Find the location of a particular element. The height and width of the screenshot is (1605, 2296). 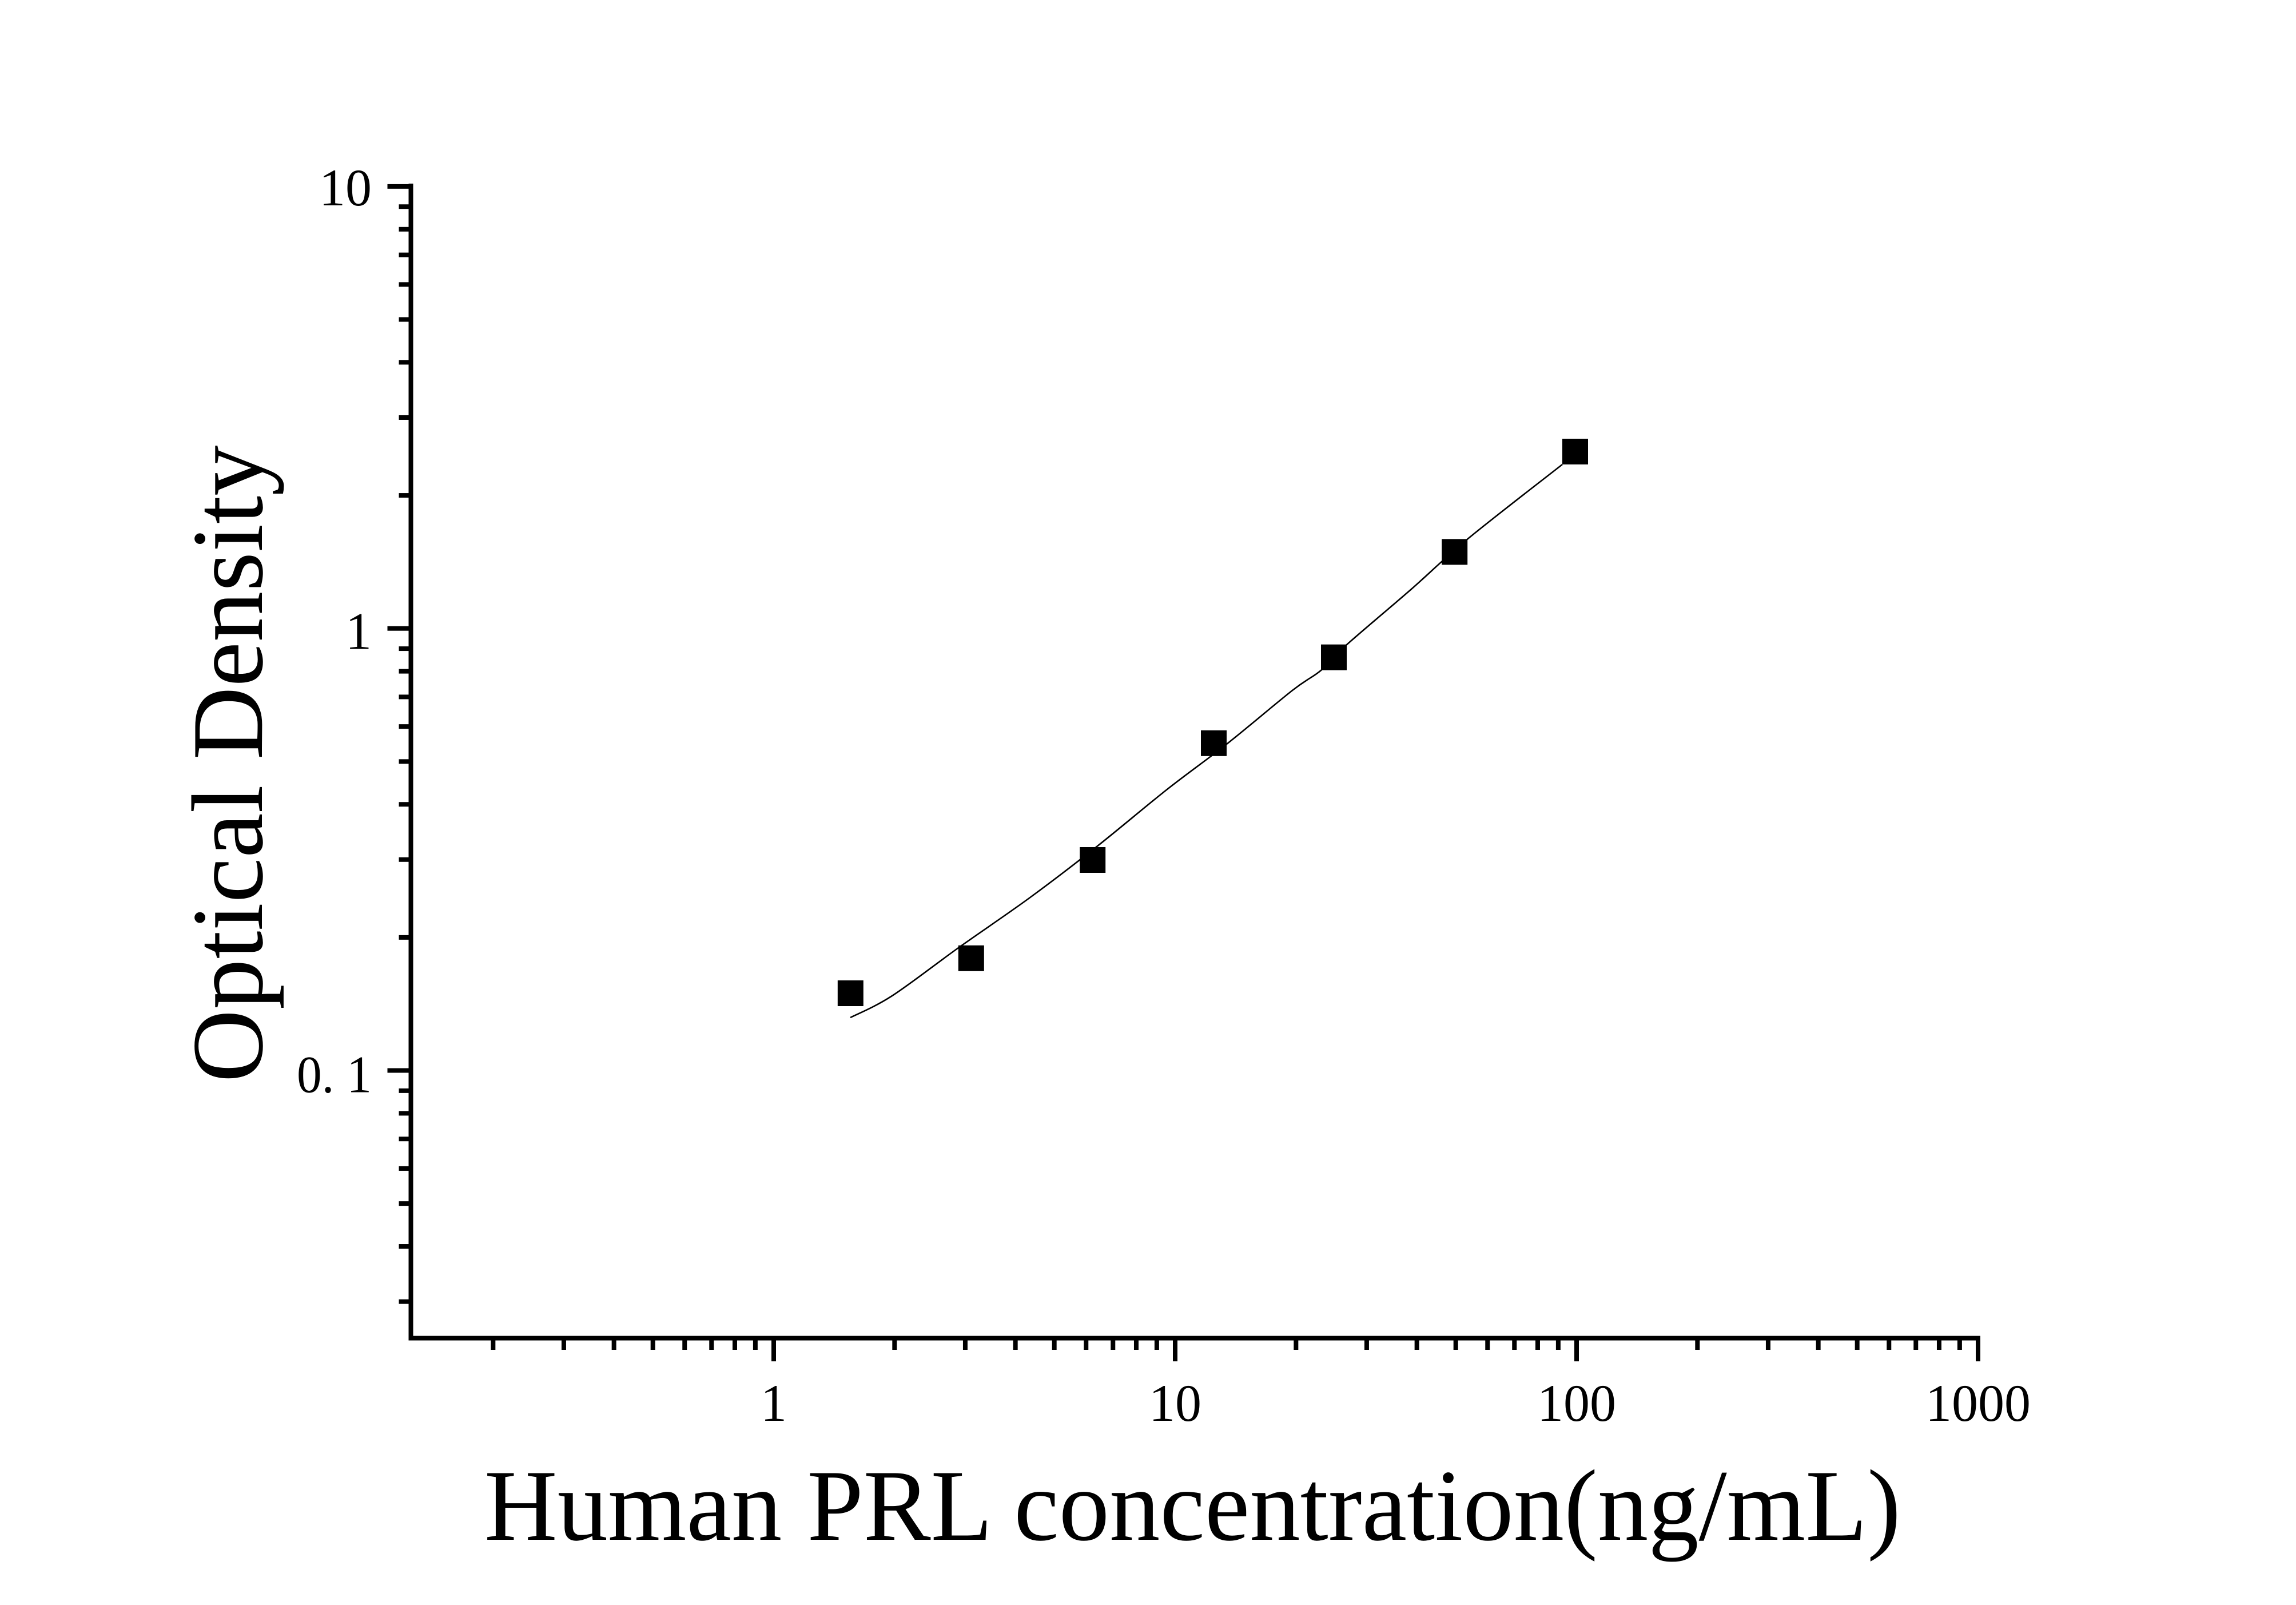

svg-text: 0. 1 is located at coordinates (335, 1075).